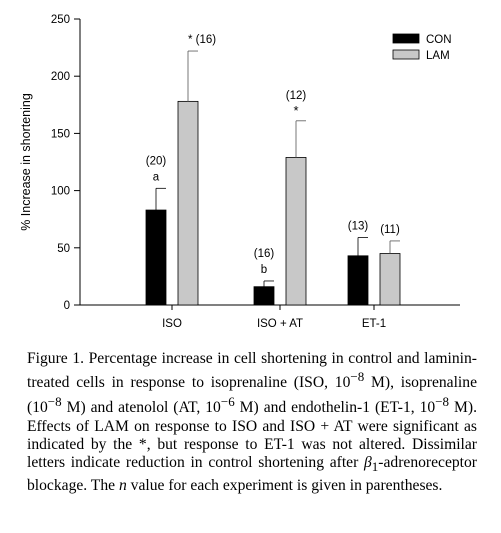 The height and width of the screenshot is (533, 501). I want to click on y-tick-label: 0, so click(67, 306).